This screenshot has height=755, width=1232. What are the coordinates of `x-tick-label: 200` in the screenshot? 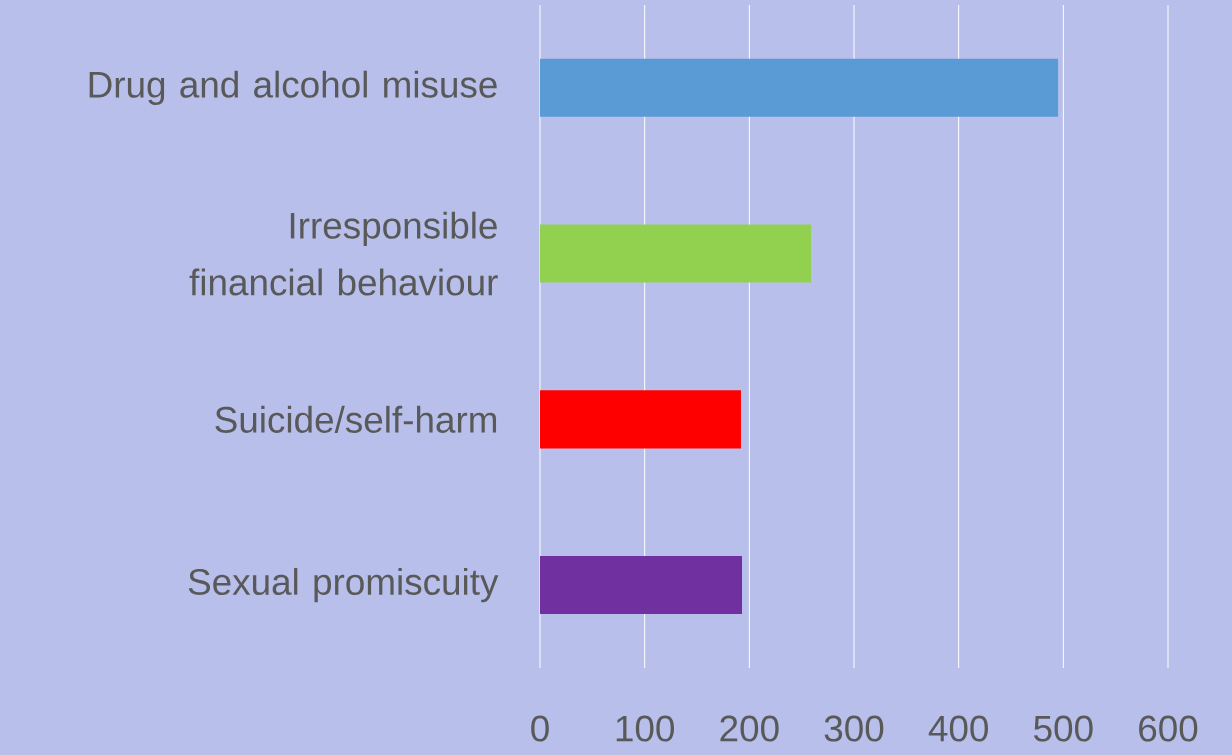 It's located at (749, 728).